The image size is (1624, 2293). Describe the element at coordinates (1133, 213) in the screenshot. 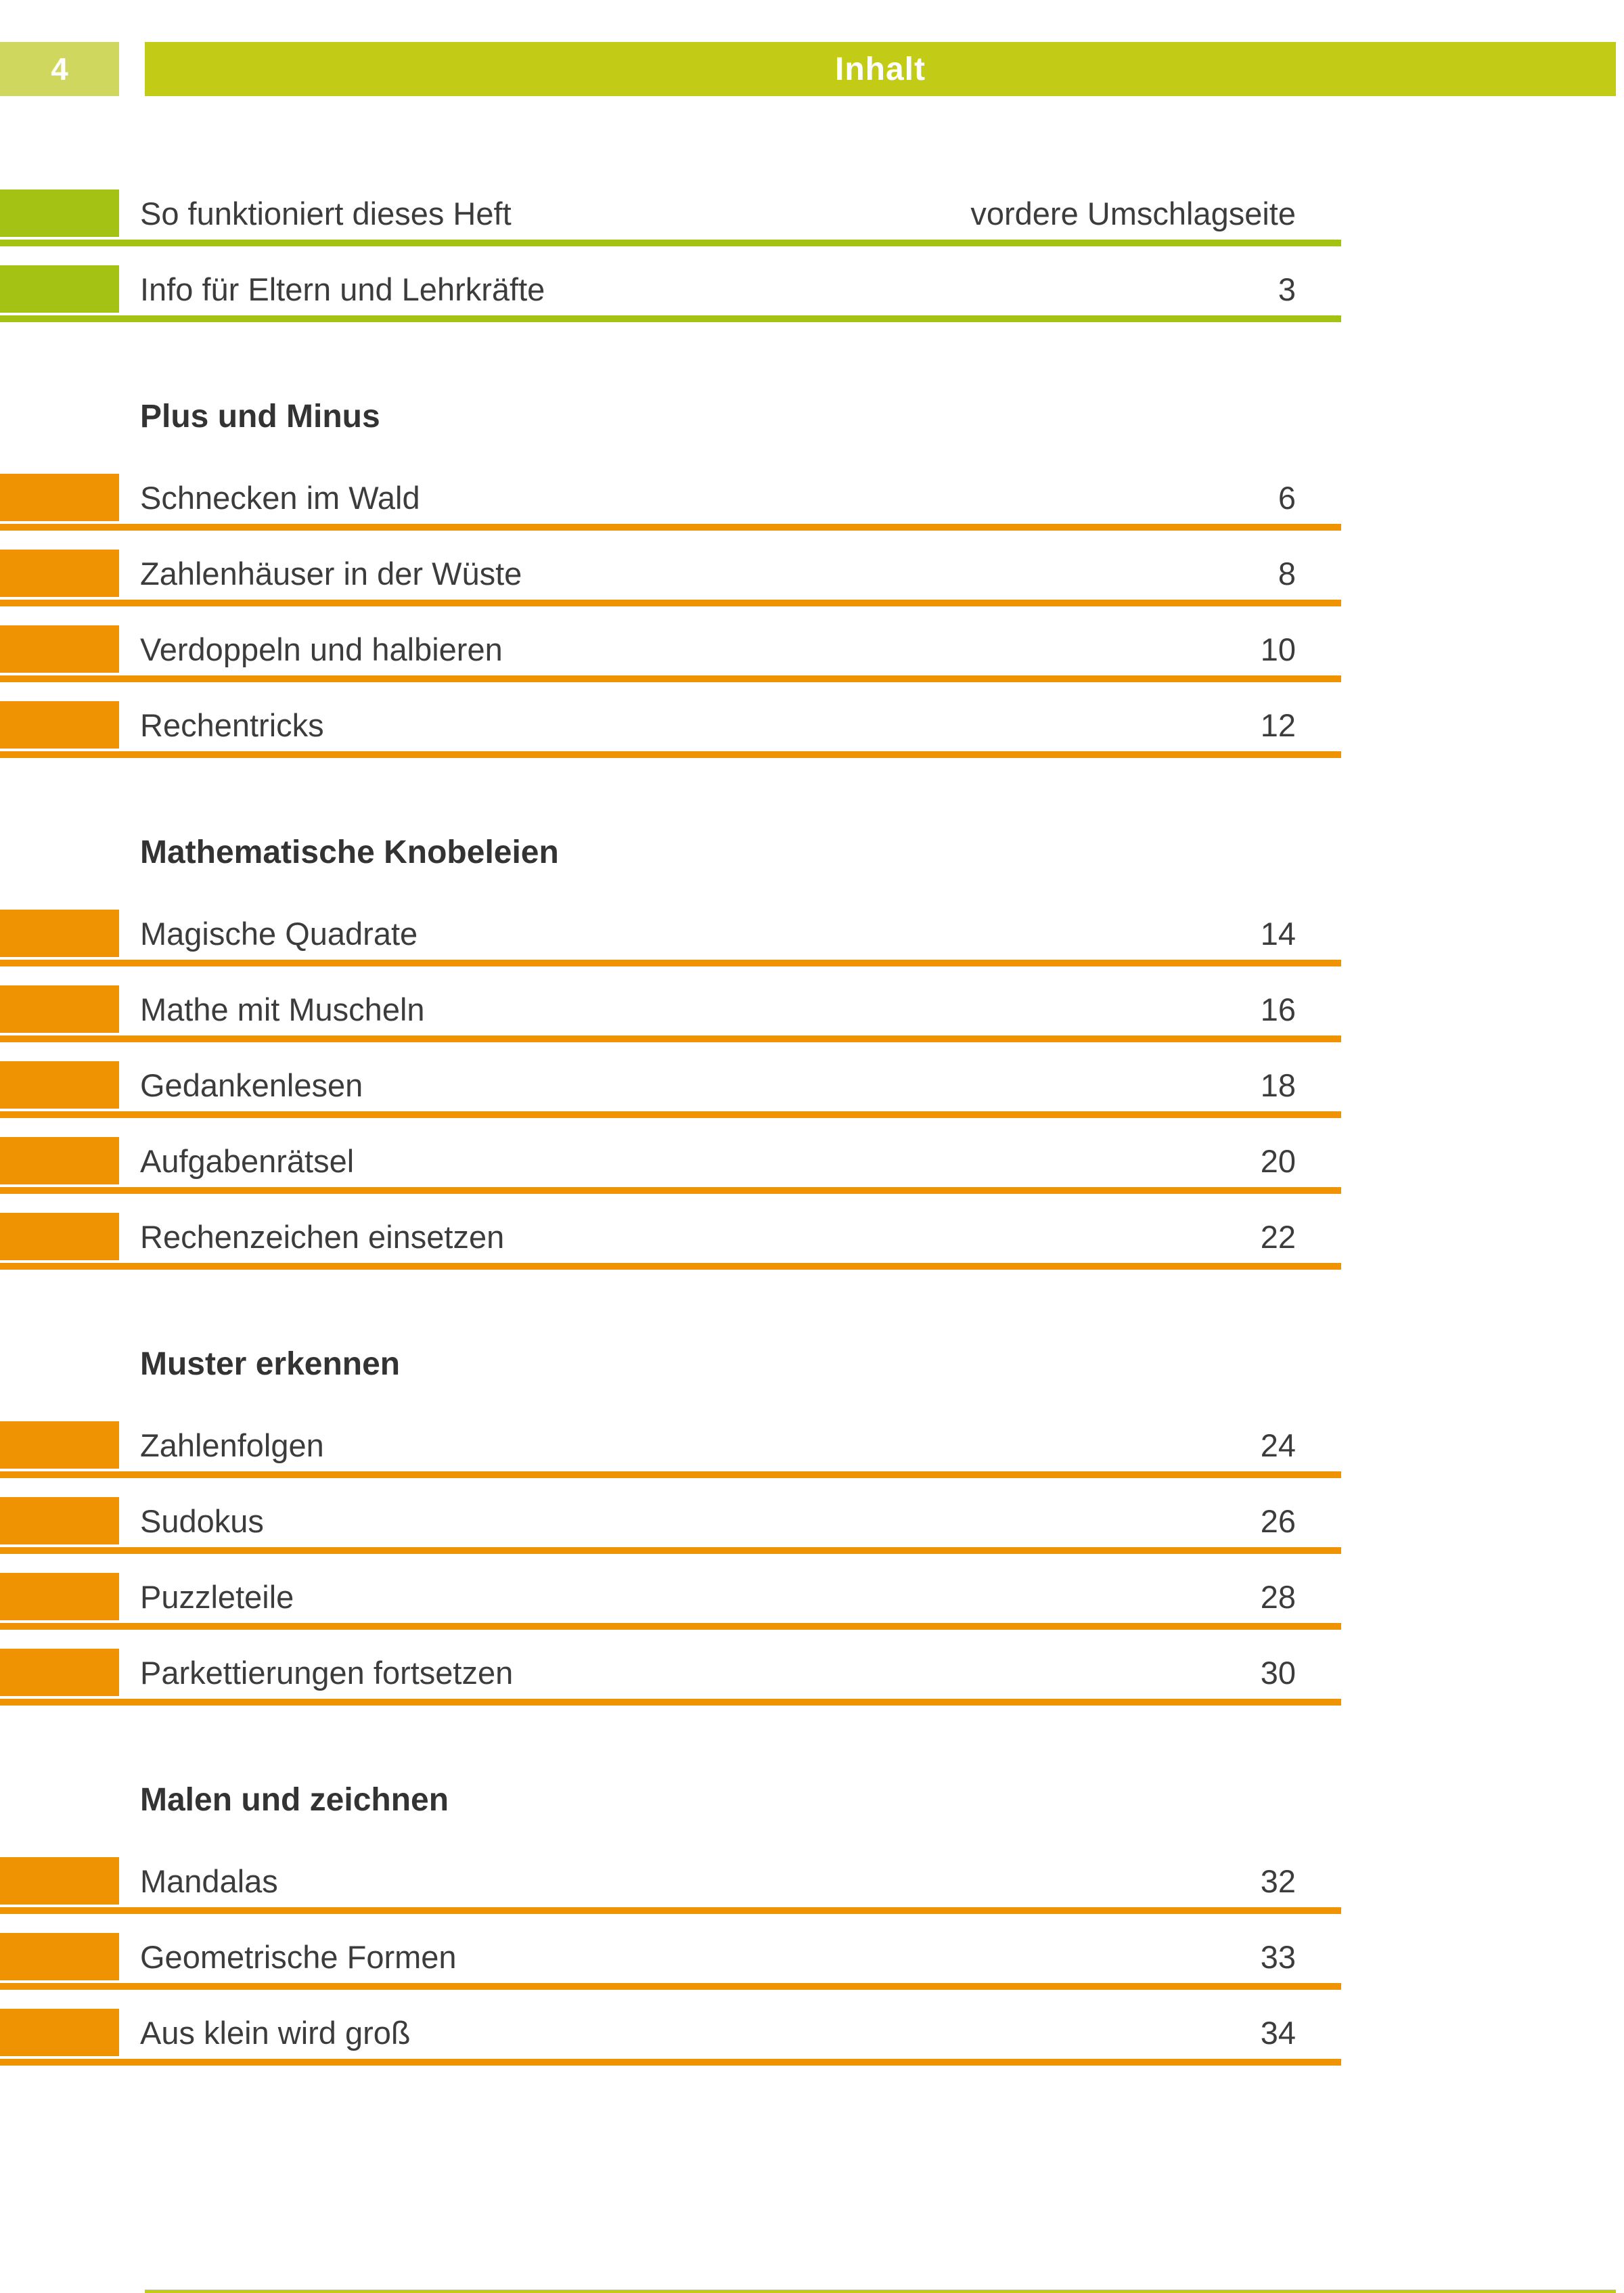

I see `entry-page-number: vordere Umschlagseite` at that location.